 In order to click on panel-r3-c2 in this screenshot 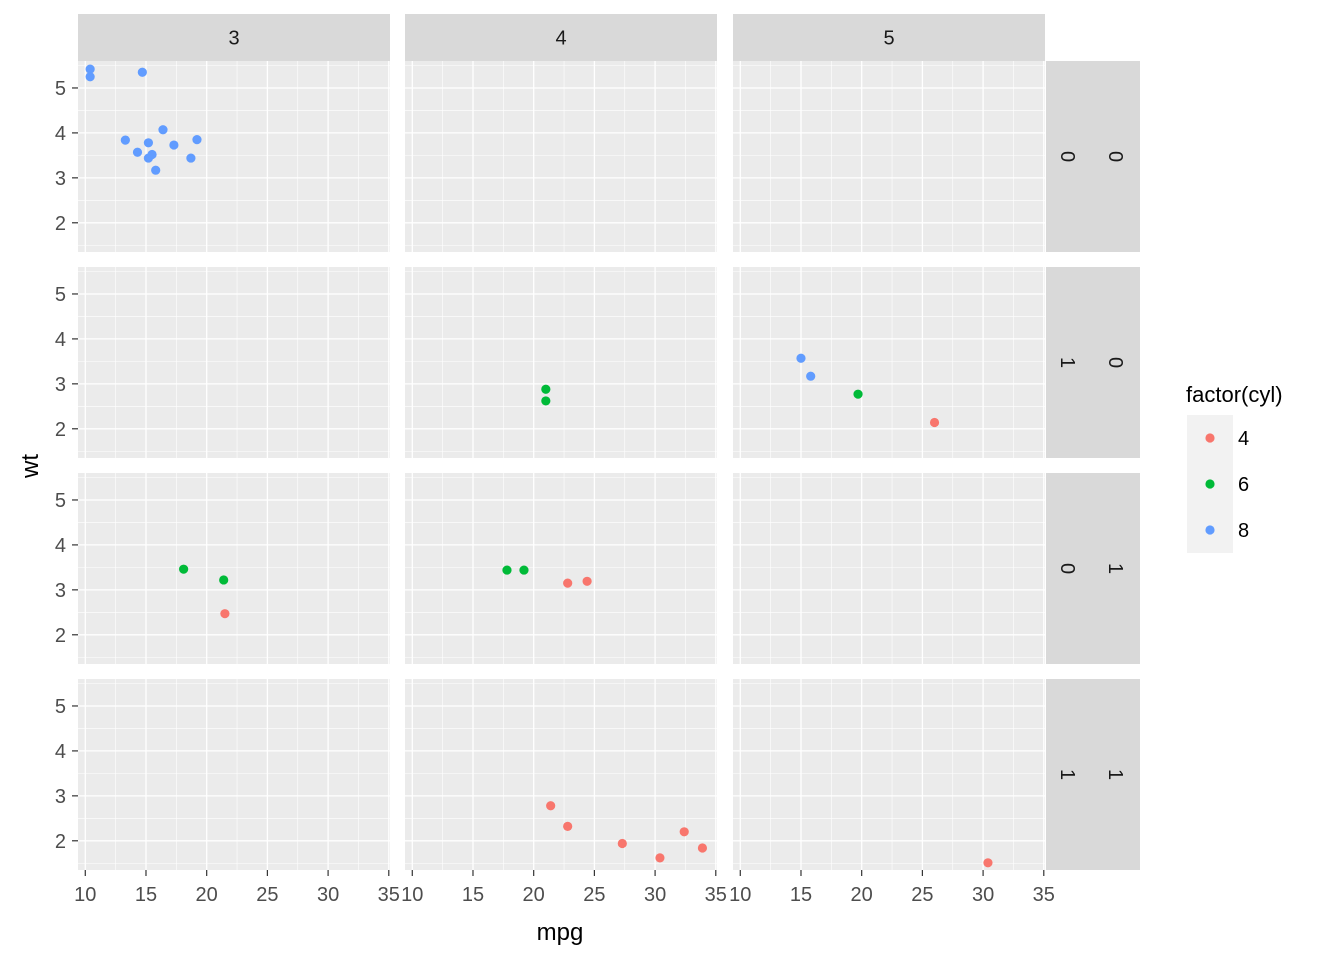, I will do `click(561, 568)`.